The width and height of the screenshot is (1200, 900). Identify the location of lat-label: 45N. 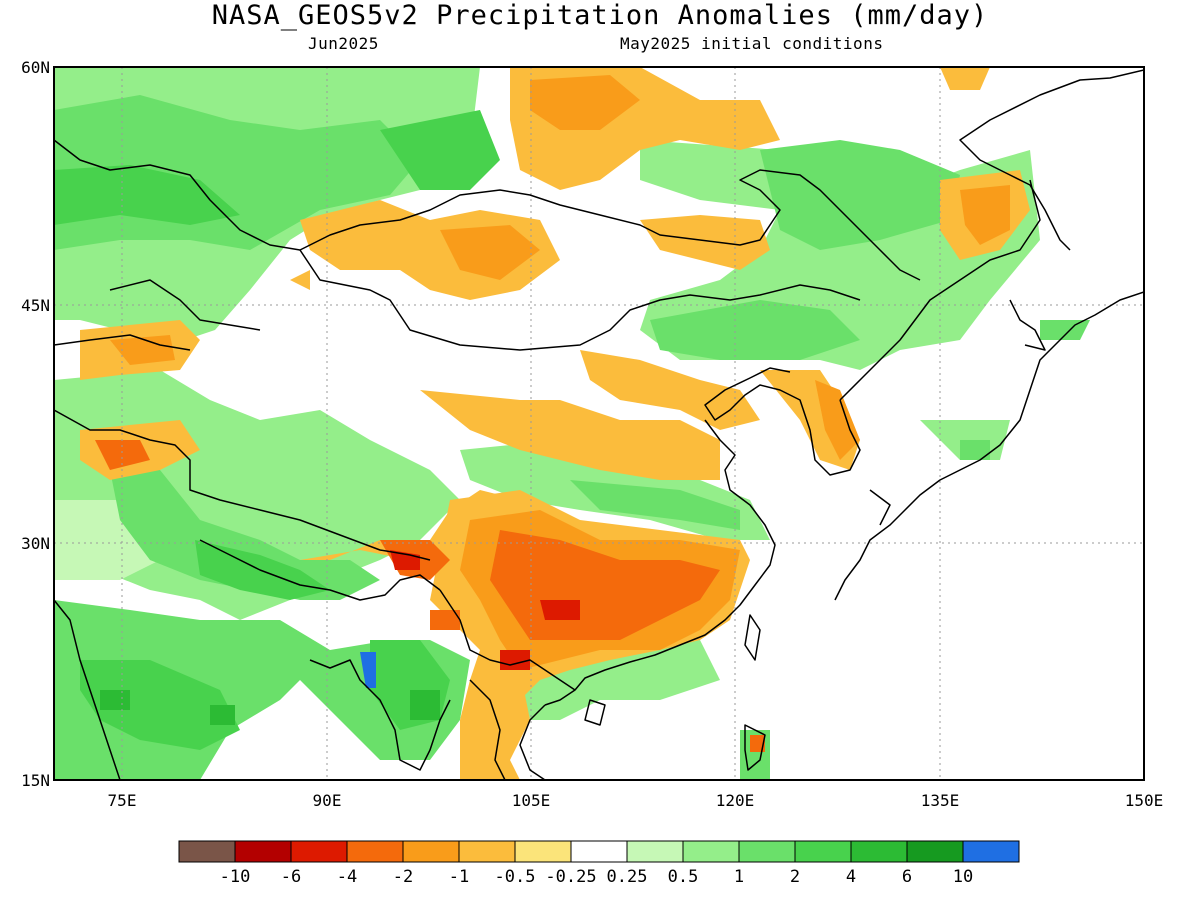
(35, 305).